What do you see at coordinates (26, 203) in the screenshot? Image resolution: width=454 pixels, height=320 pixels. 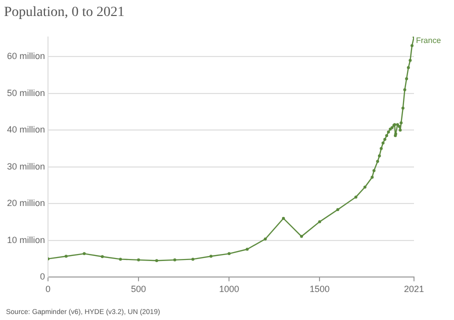 I see `y-tick-label: 20 million` at bounding box center [26, 203].